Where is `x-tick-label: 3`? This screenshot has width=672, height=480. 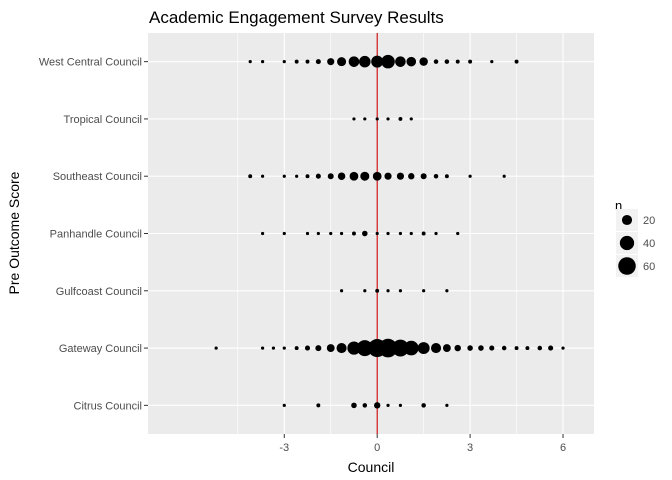 x-tick-label: 3 is located at coordinates (470, 448).